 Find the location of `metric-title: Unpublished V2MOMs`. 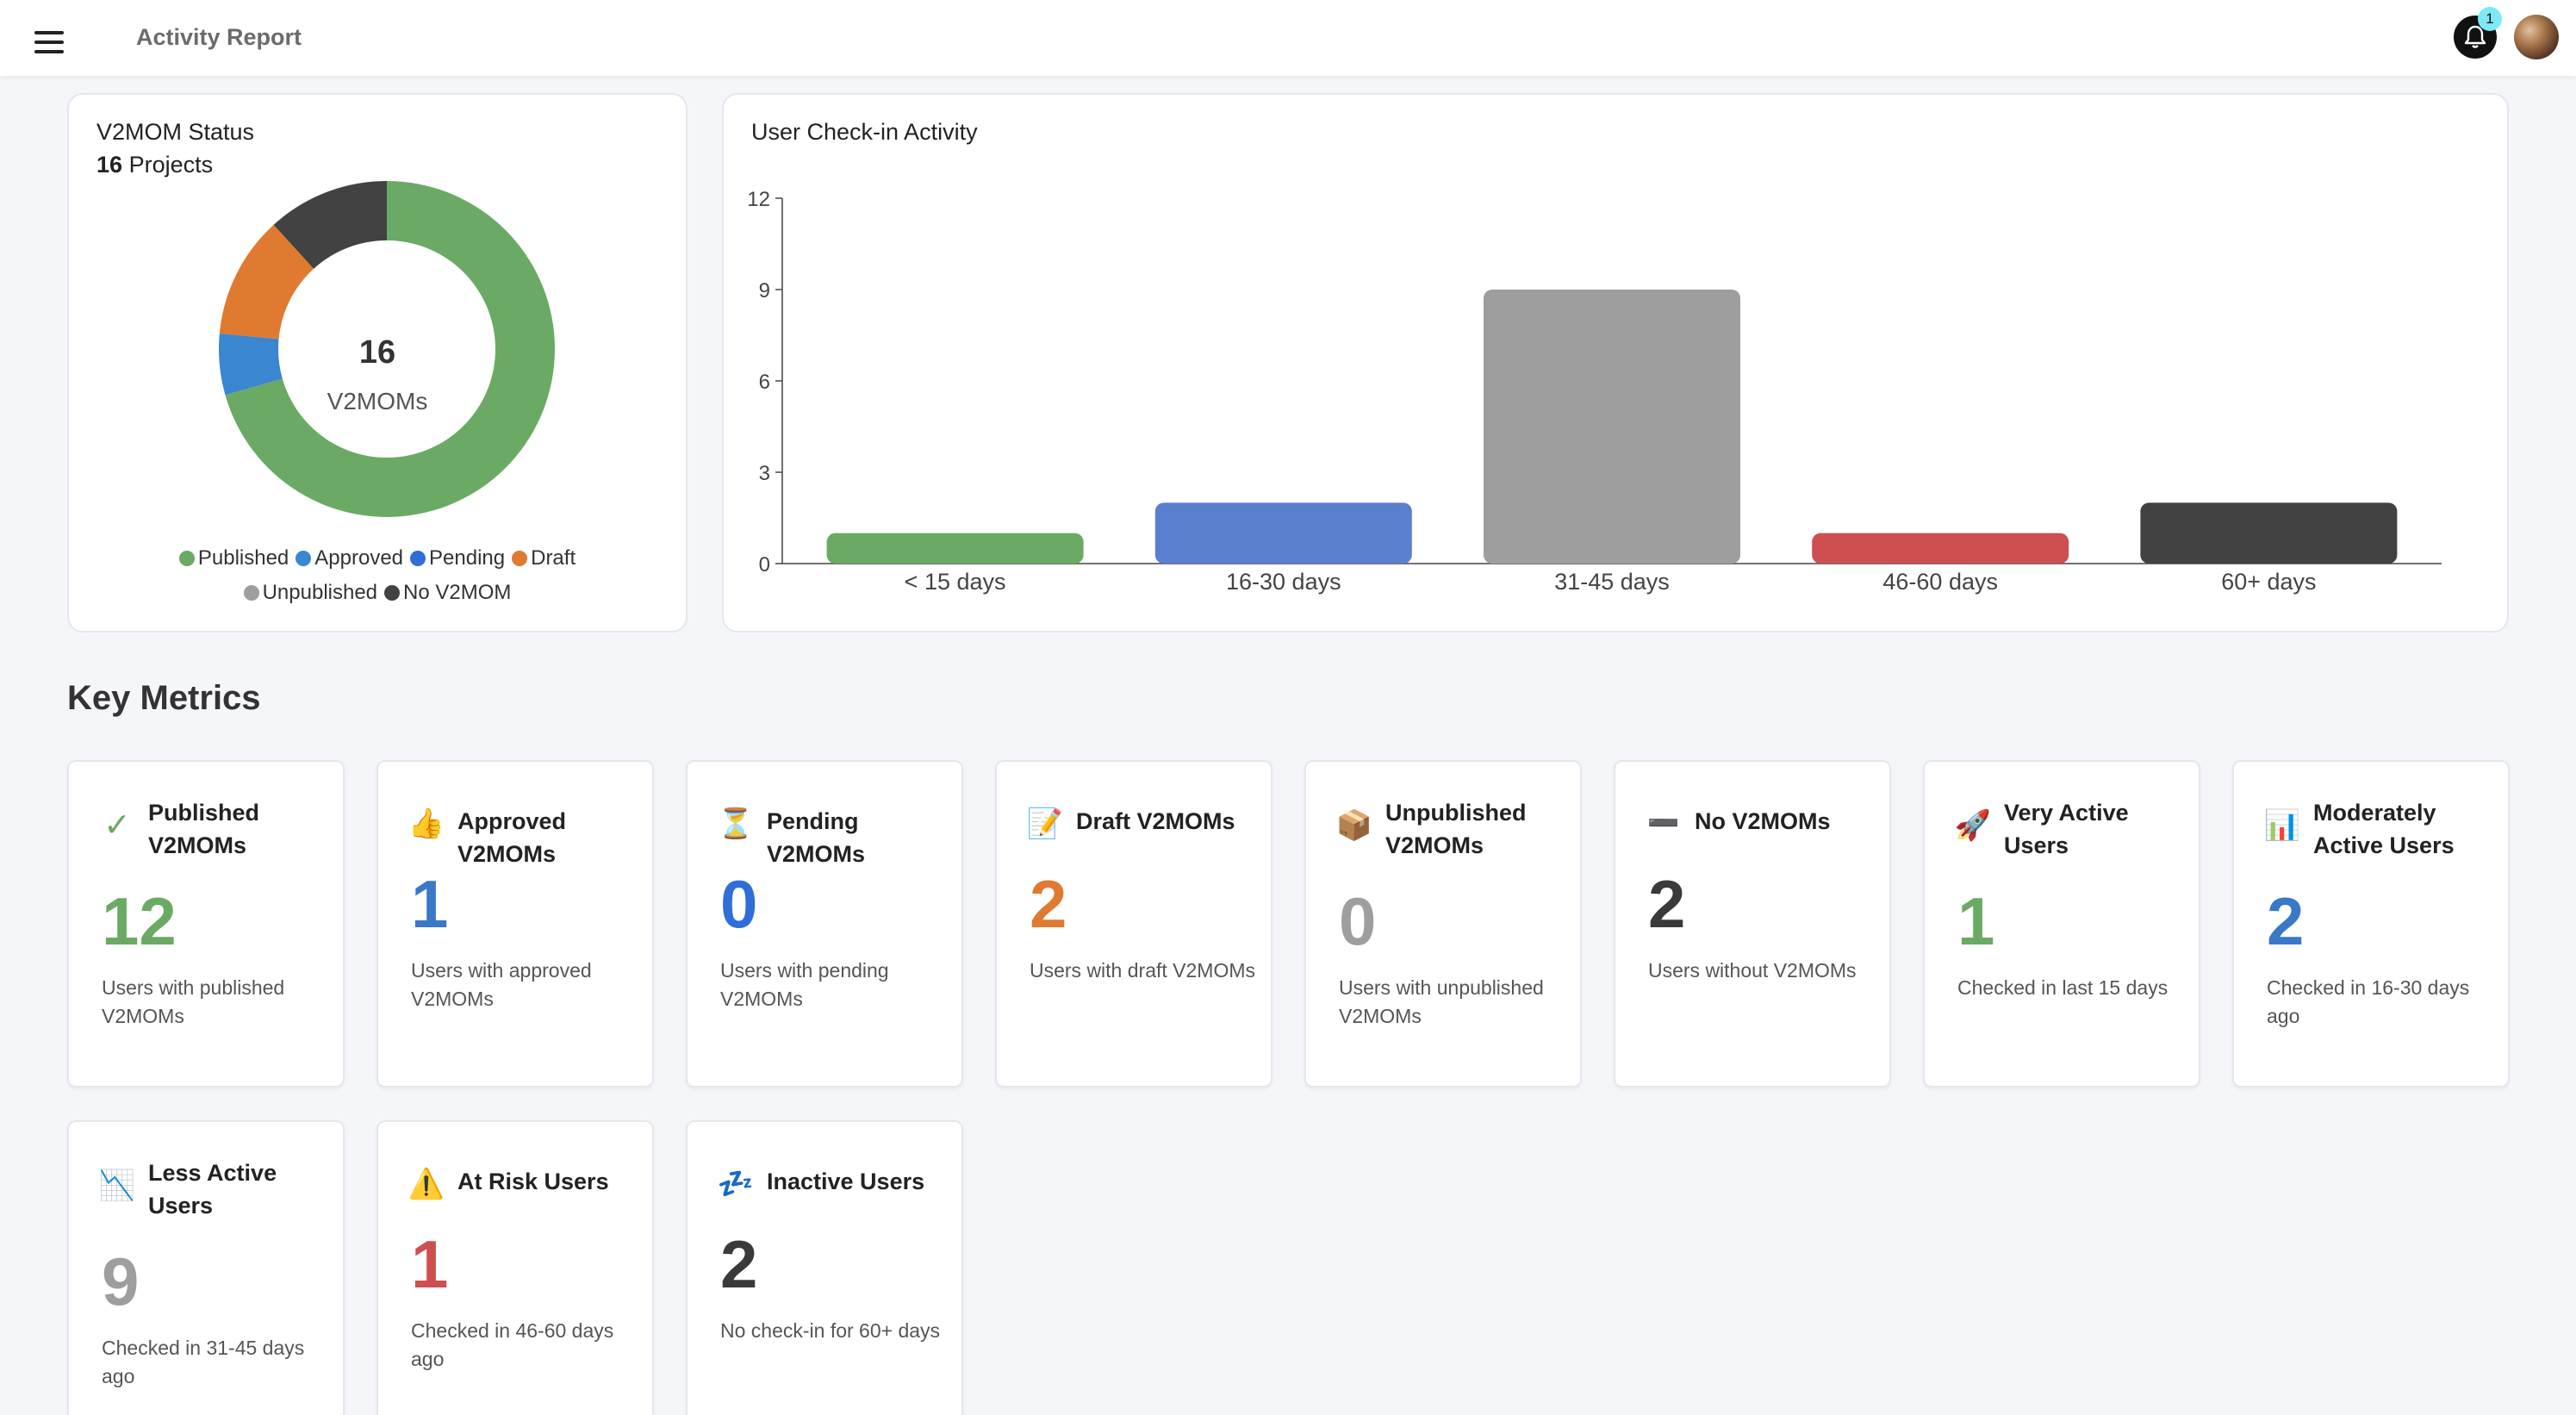

metric-title: Unpublished V2MOMs is located at coordinates (1456, 829).